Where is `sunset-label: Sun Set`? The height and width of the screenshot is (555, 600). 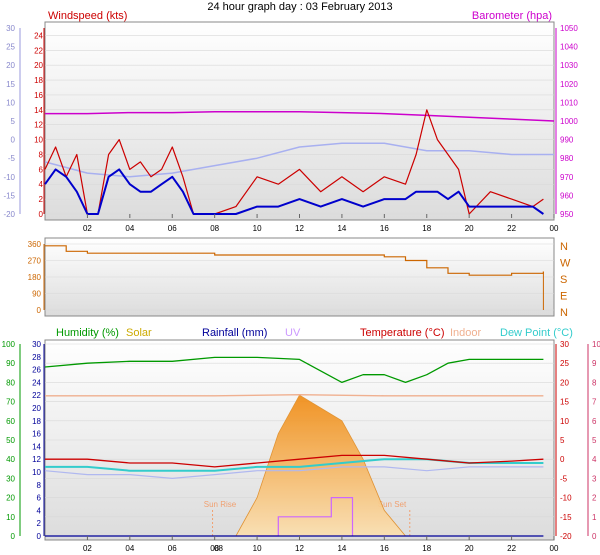
sunset-label: Sun Set is located at coordinates (392, 504).